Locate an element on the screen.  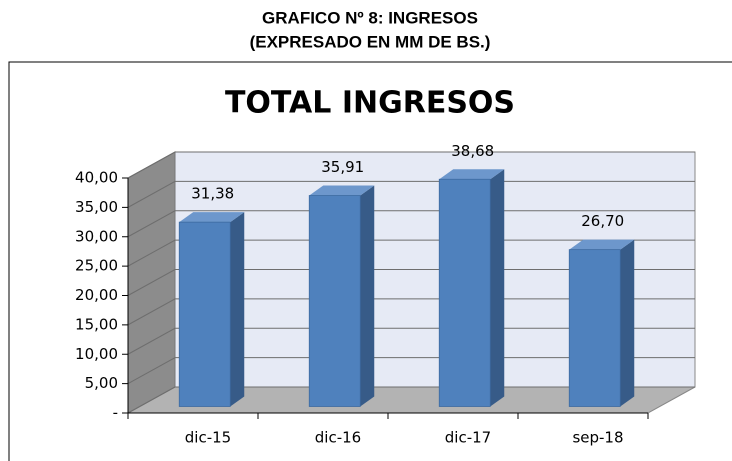
y-tick-label: 30,00 is located at coordinates (96, 236).